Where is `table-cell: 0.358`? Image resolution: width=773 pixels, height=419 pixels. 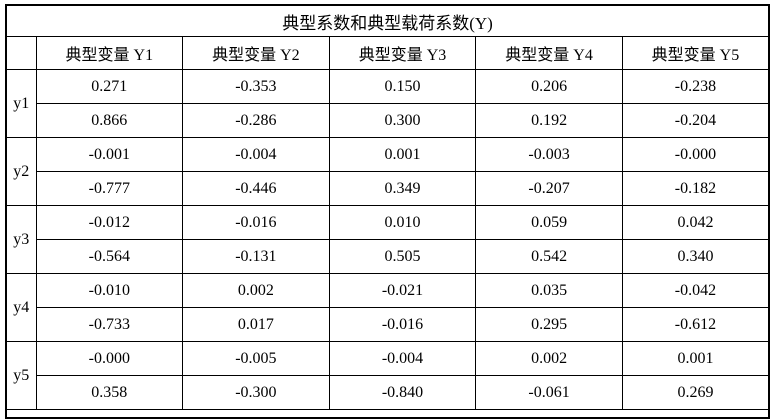 table-cell: 0.358 is located at coordinates (109, 392).